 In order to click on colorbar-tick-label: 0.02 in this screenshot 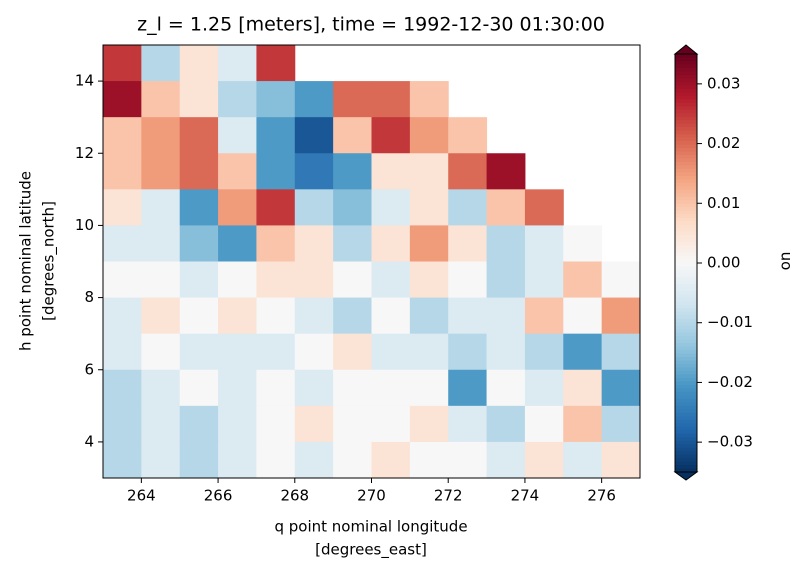, I will do `click(723, 143)`.